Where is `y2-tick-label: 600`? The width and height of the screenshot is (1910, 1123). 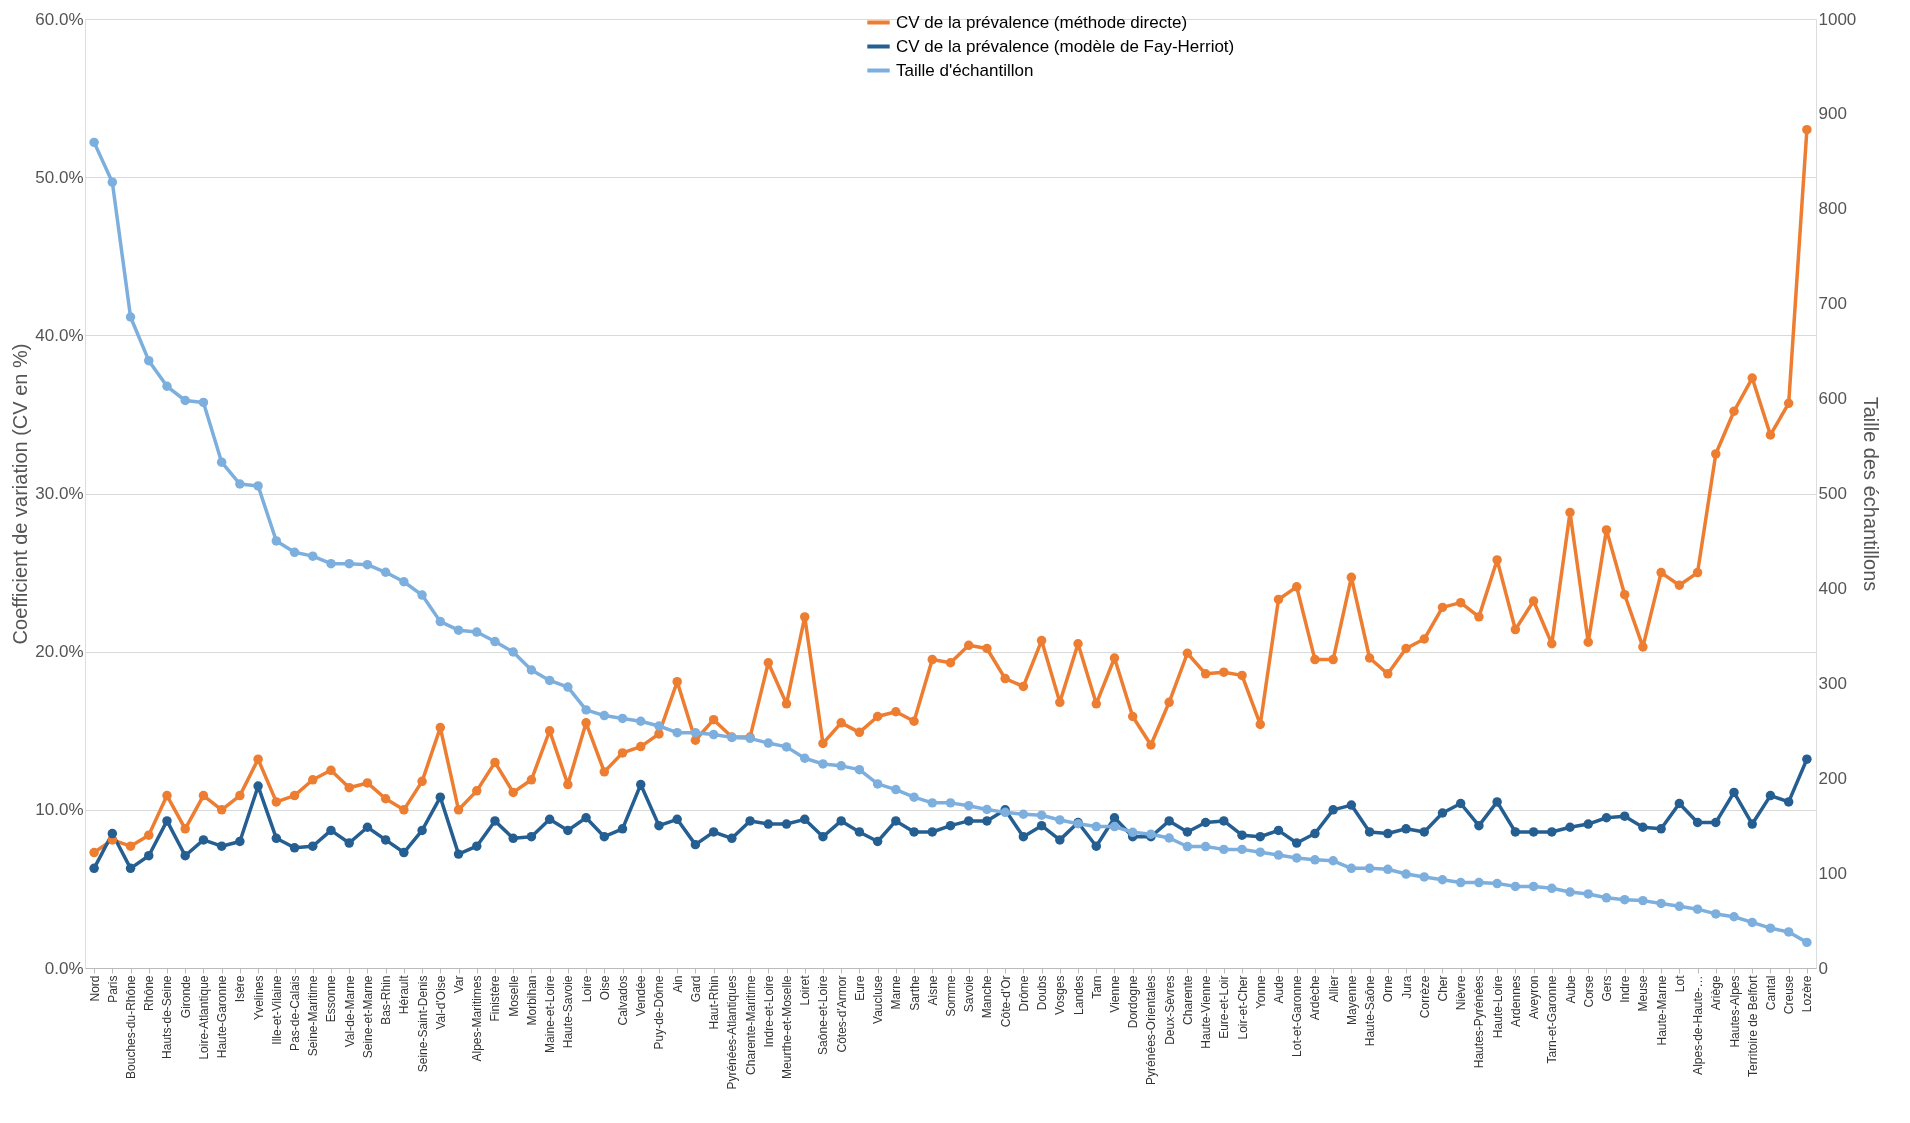
y2-tick-label: 600 is located at coordinates (1832, 399).